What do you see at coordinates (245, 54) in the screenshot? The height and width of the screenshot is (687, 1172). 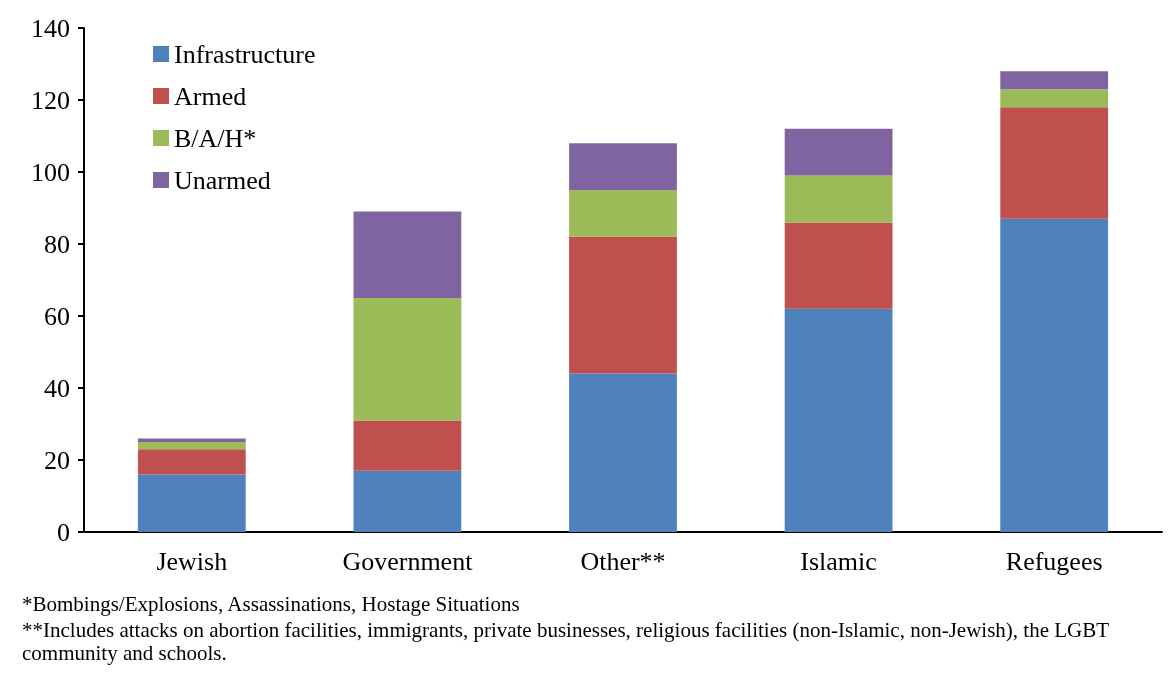 I see `legend-label: Infrastructure` at bounding box center [245, 54].